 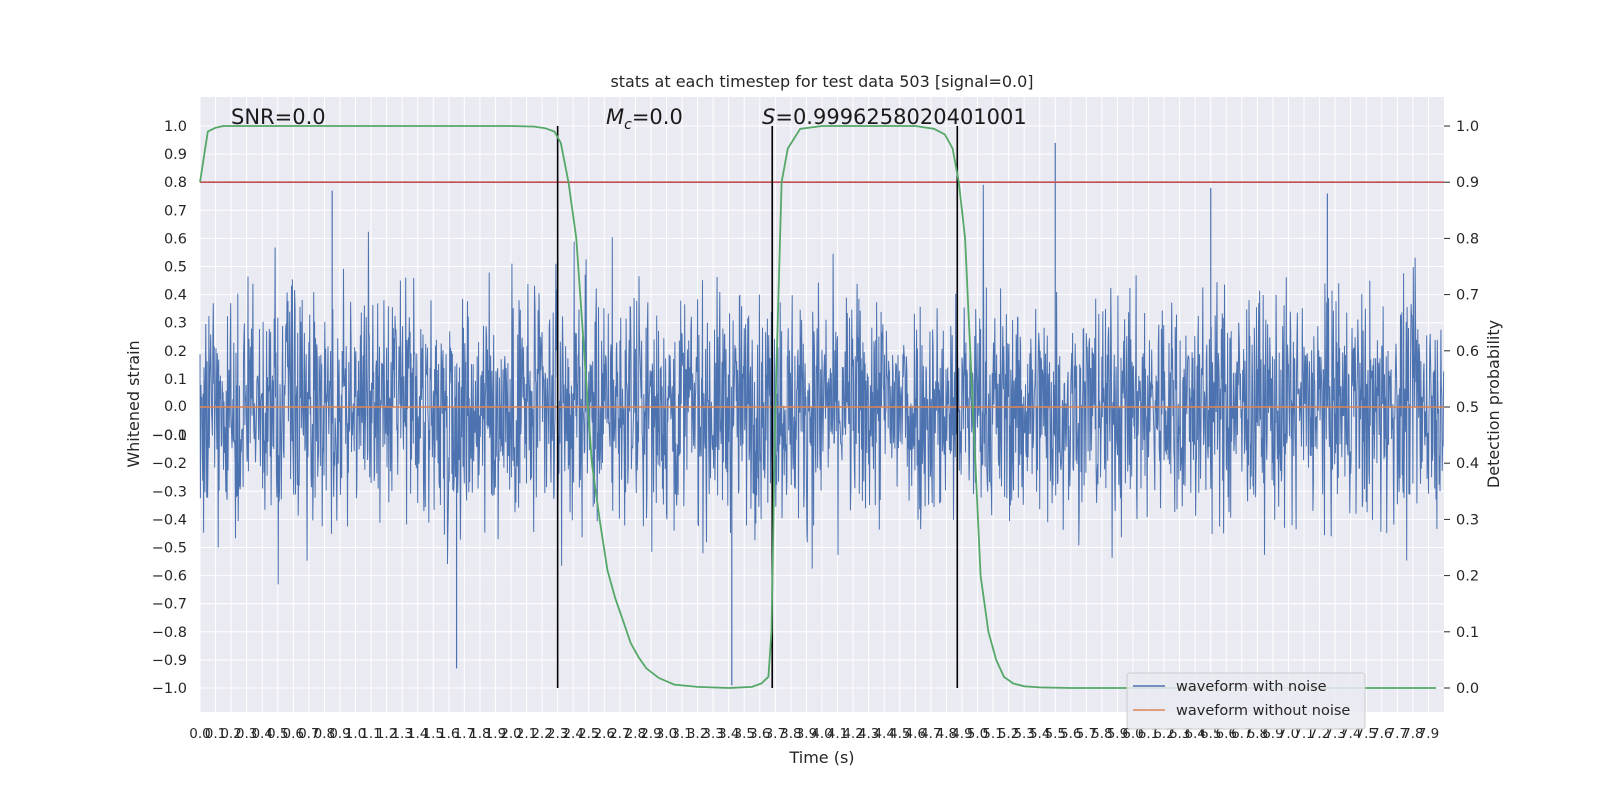 I want to click on legend-box, so click(x=1246, y=701).